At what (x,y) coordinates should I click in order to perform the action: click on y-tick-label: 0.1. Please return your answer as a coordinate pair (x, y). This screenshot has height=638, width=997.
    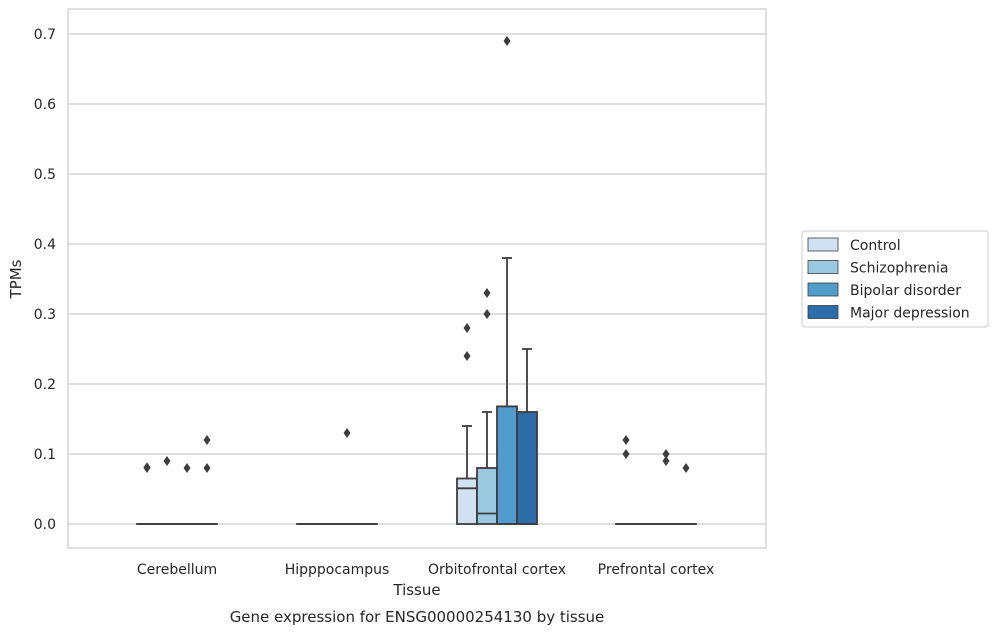
    Looking at the image, I should click on (45, 455).